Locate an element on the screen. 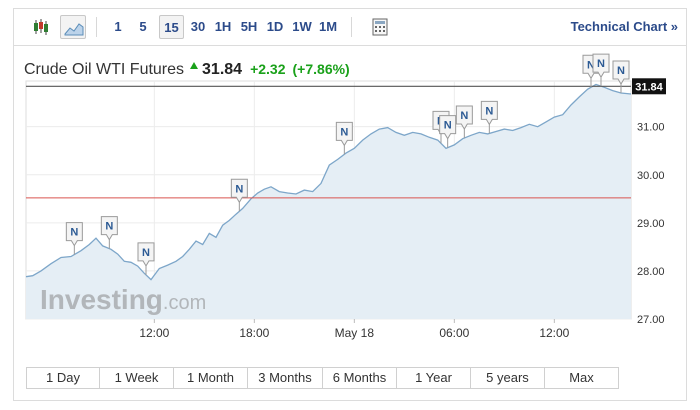 This screenshot has width=700, height=410. x-tick-label: 18:00 is located at coordinates (254, 333).